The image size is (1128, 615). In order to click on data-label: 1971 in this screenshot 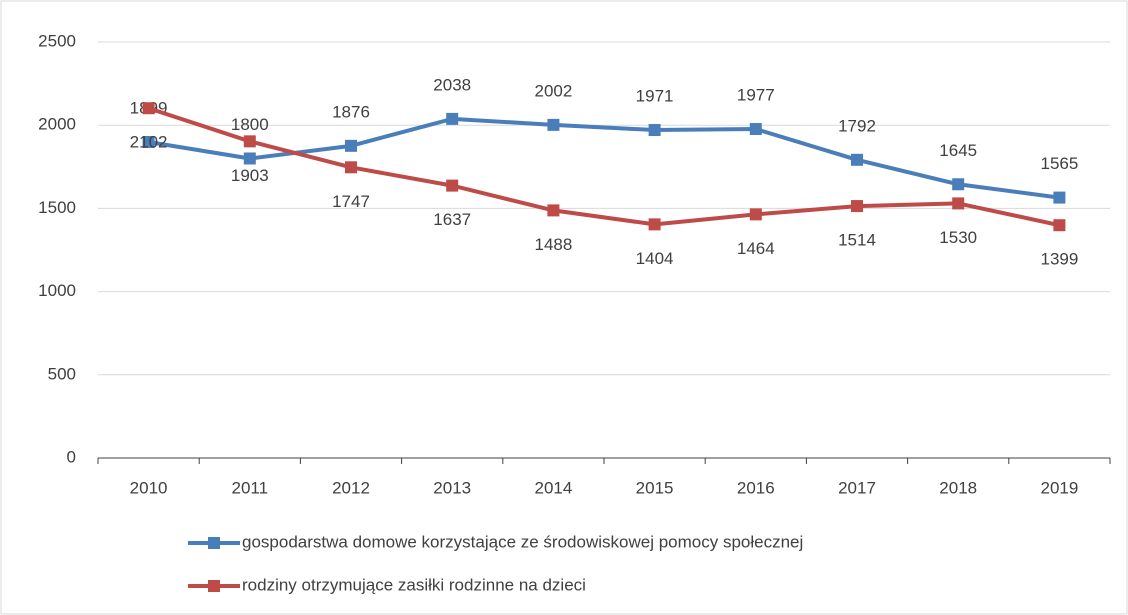, I will do `click(655, 96)`.